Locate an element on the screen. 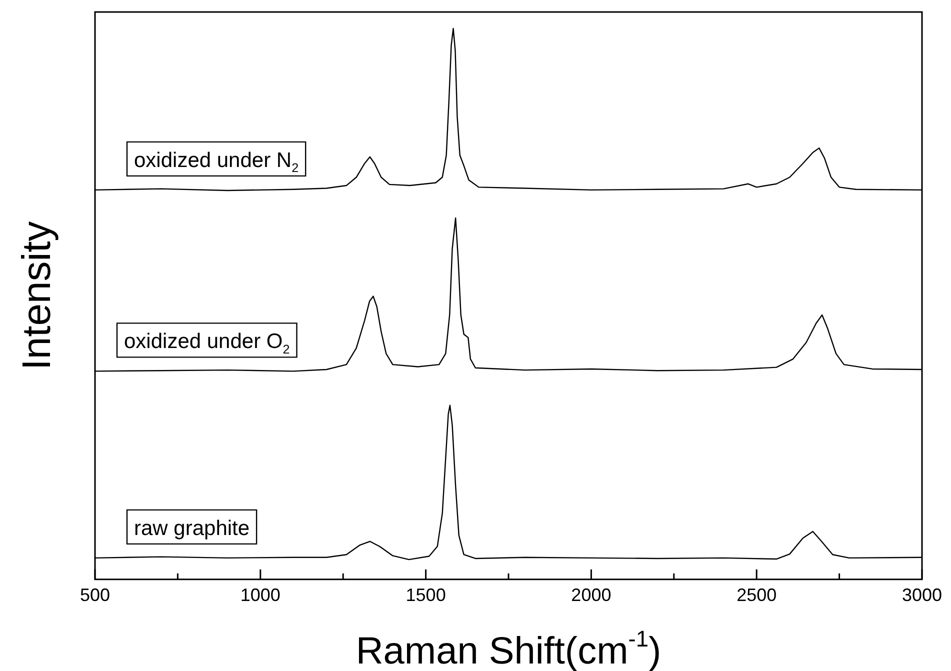 The height and width of the screenshot is (671, 951). x-tick-label: 3000 is located at coordinates (922, 595).